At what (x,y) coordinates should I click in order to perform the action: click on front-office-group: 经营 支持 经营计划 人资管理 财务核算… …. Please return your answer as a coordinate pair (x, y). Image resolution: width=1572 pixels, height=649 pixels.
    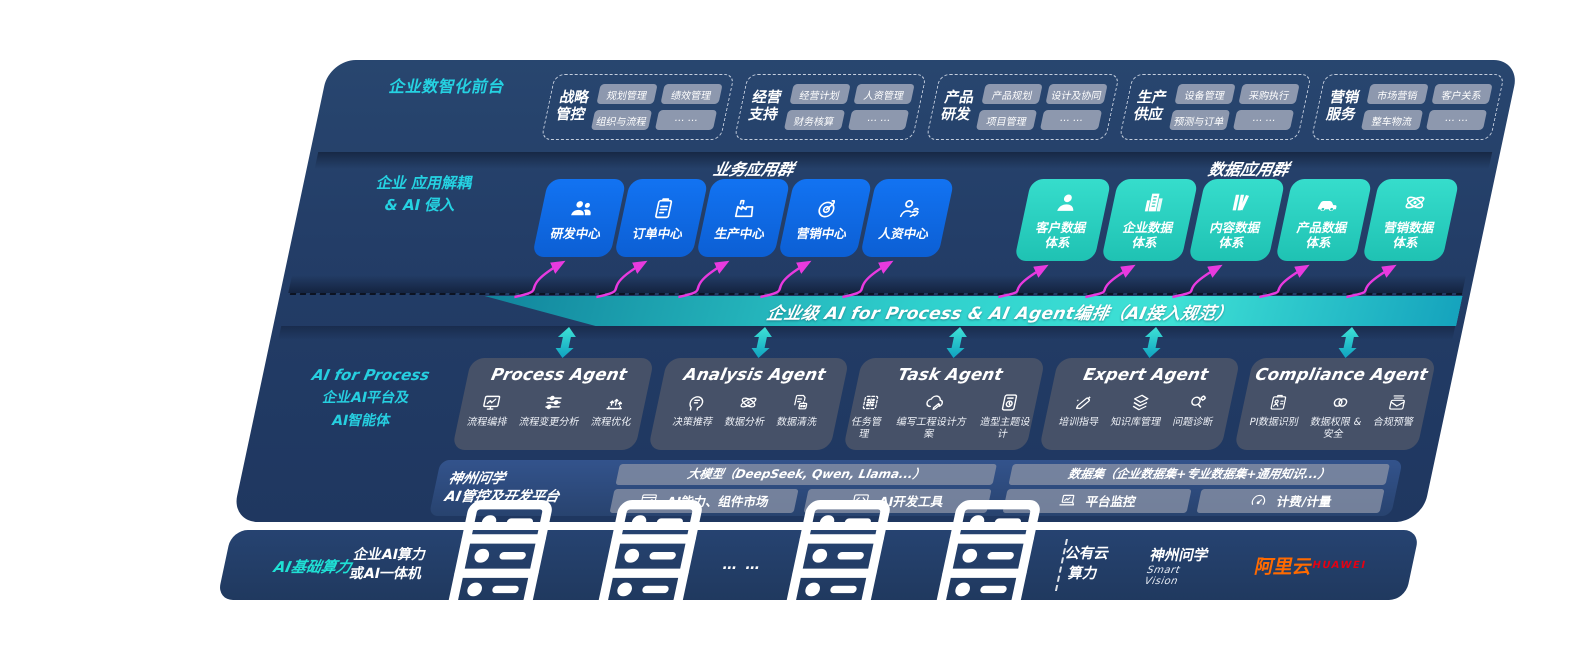
    Looking at the image, I should click on (830, 107).